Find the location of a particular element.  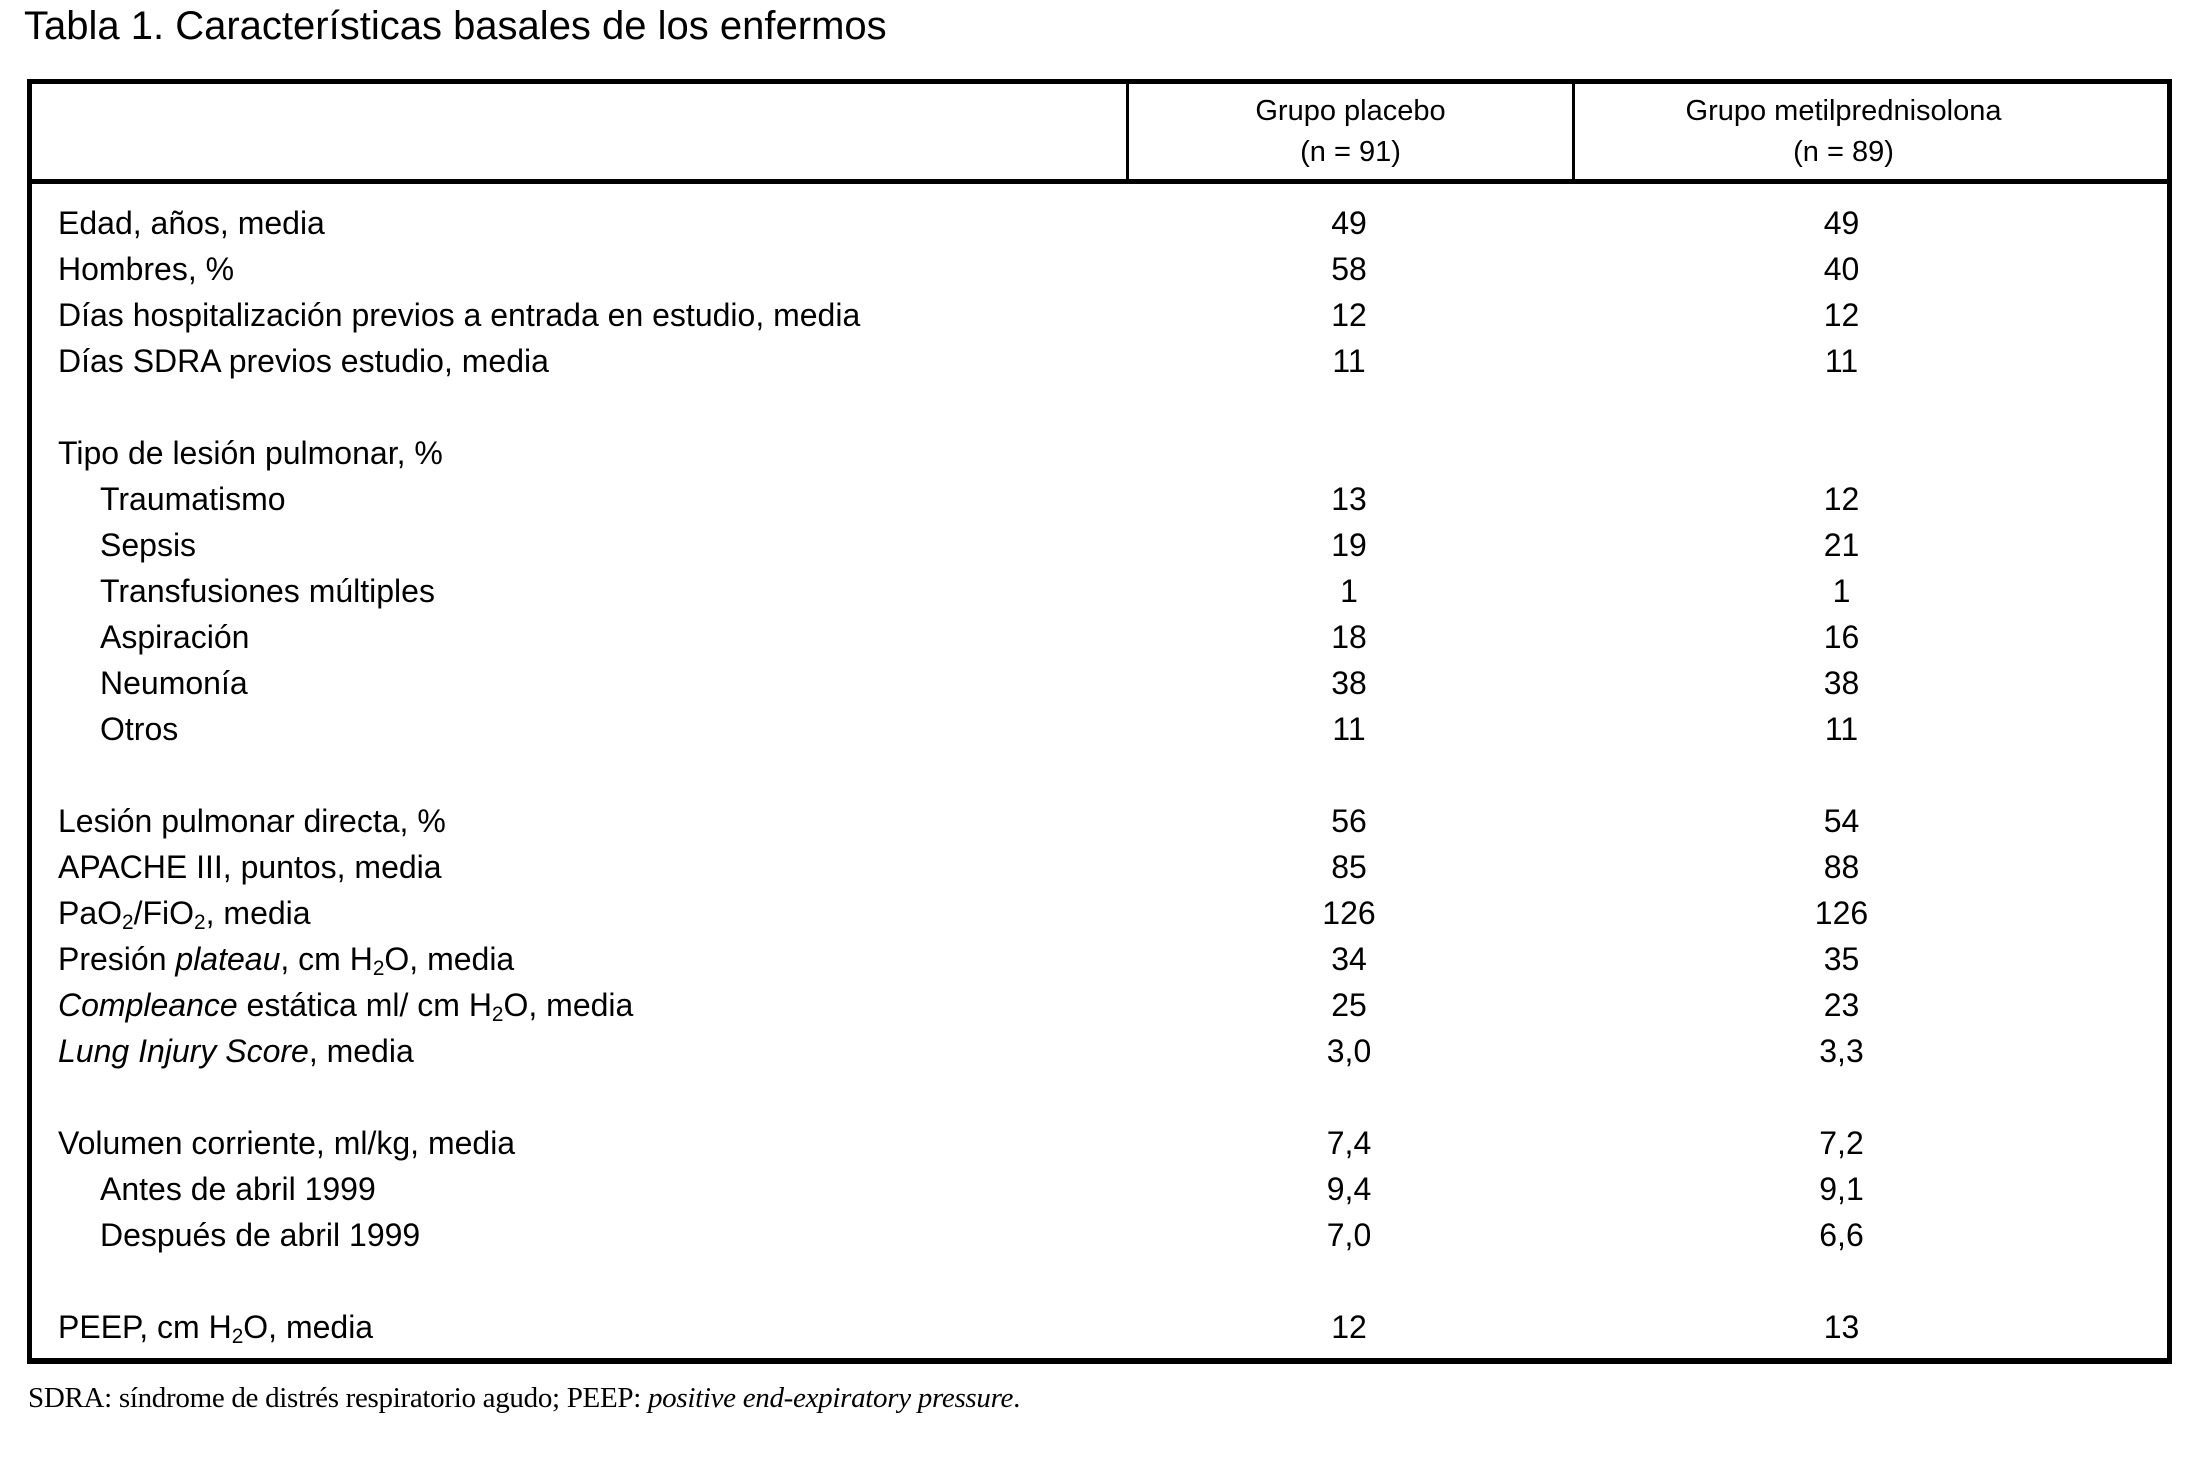

table-row: Antes de abril 1999 9,4 9,1 is located at coordinates (1099, 1189).